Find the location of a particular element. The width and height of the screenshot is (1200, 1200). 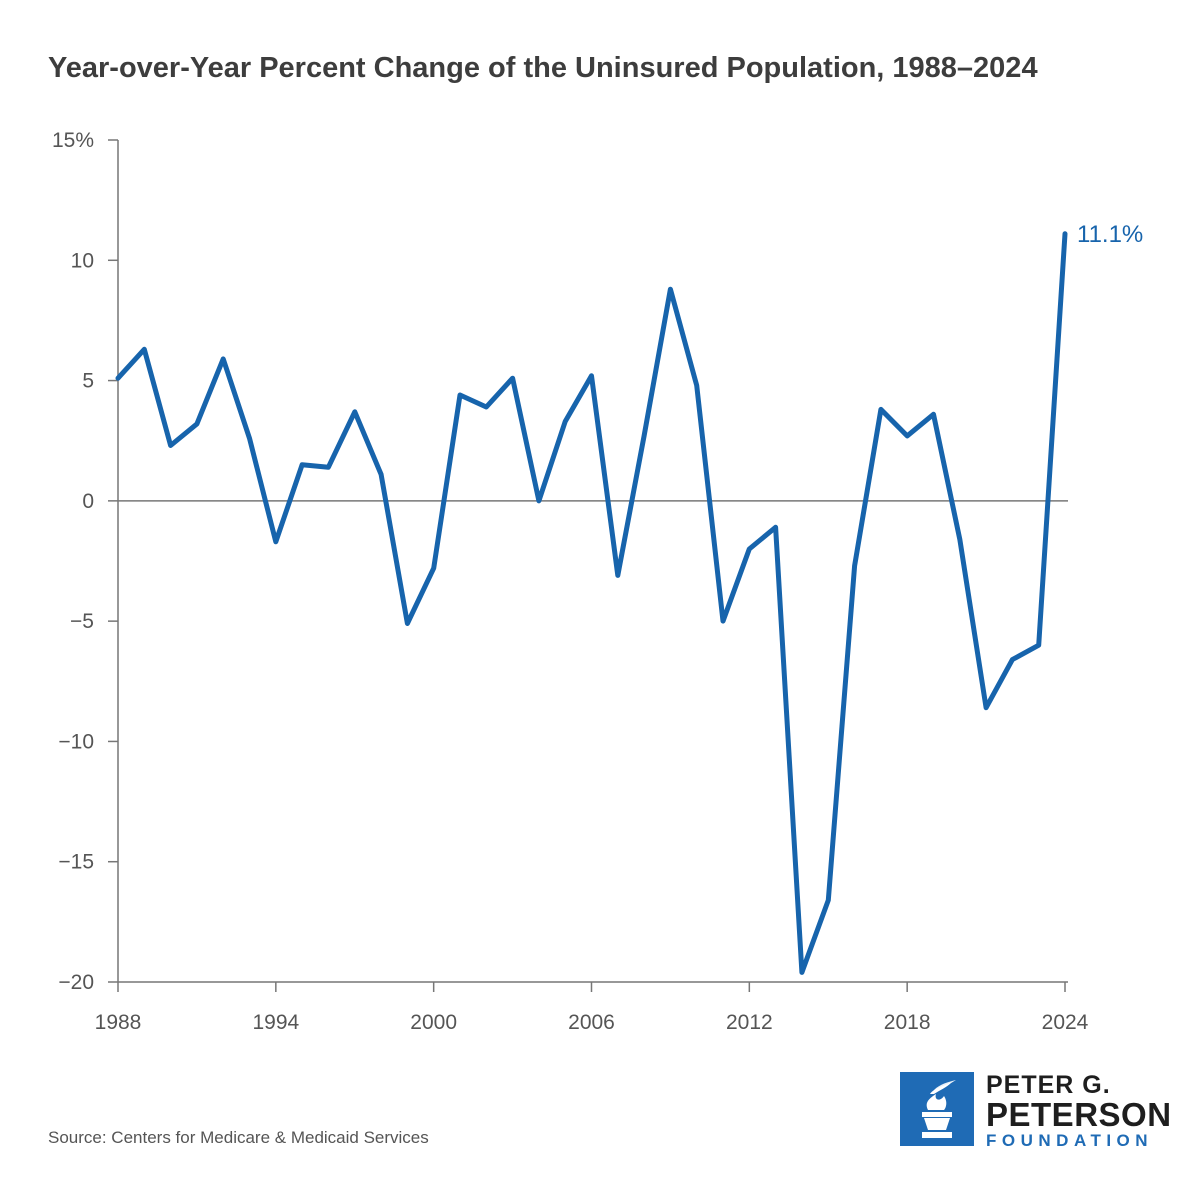

x-tick-label: 1994 is located at coordinates (275, 1022).